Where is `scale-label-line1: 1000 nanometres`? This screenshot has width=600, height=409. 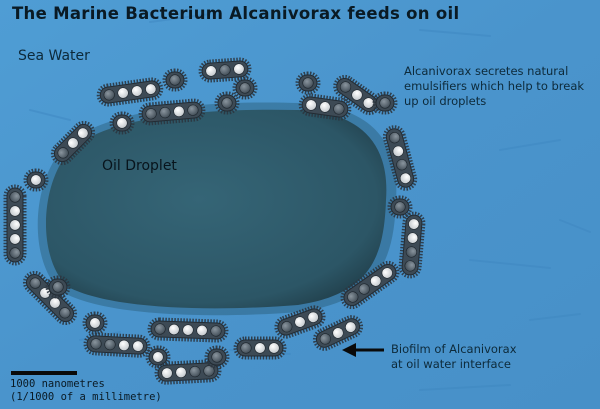 scale-label-line1: 1000 nanometres is located at coordinates (57, 384).